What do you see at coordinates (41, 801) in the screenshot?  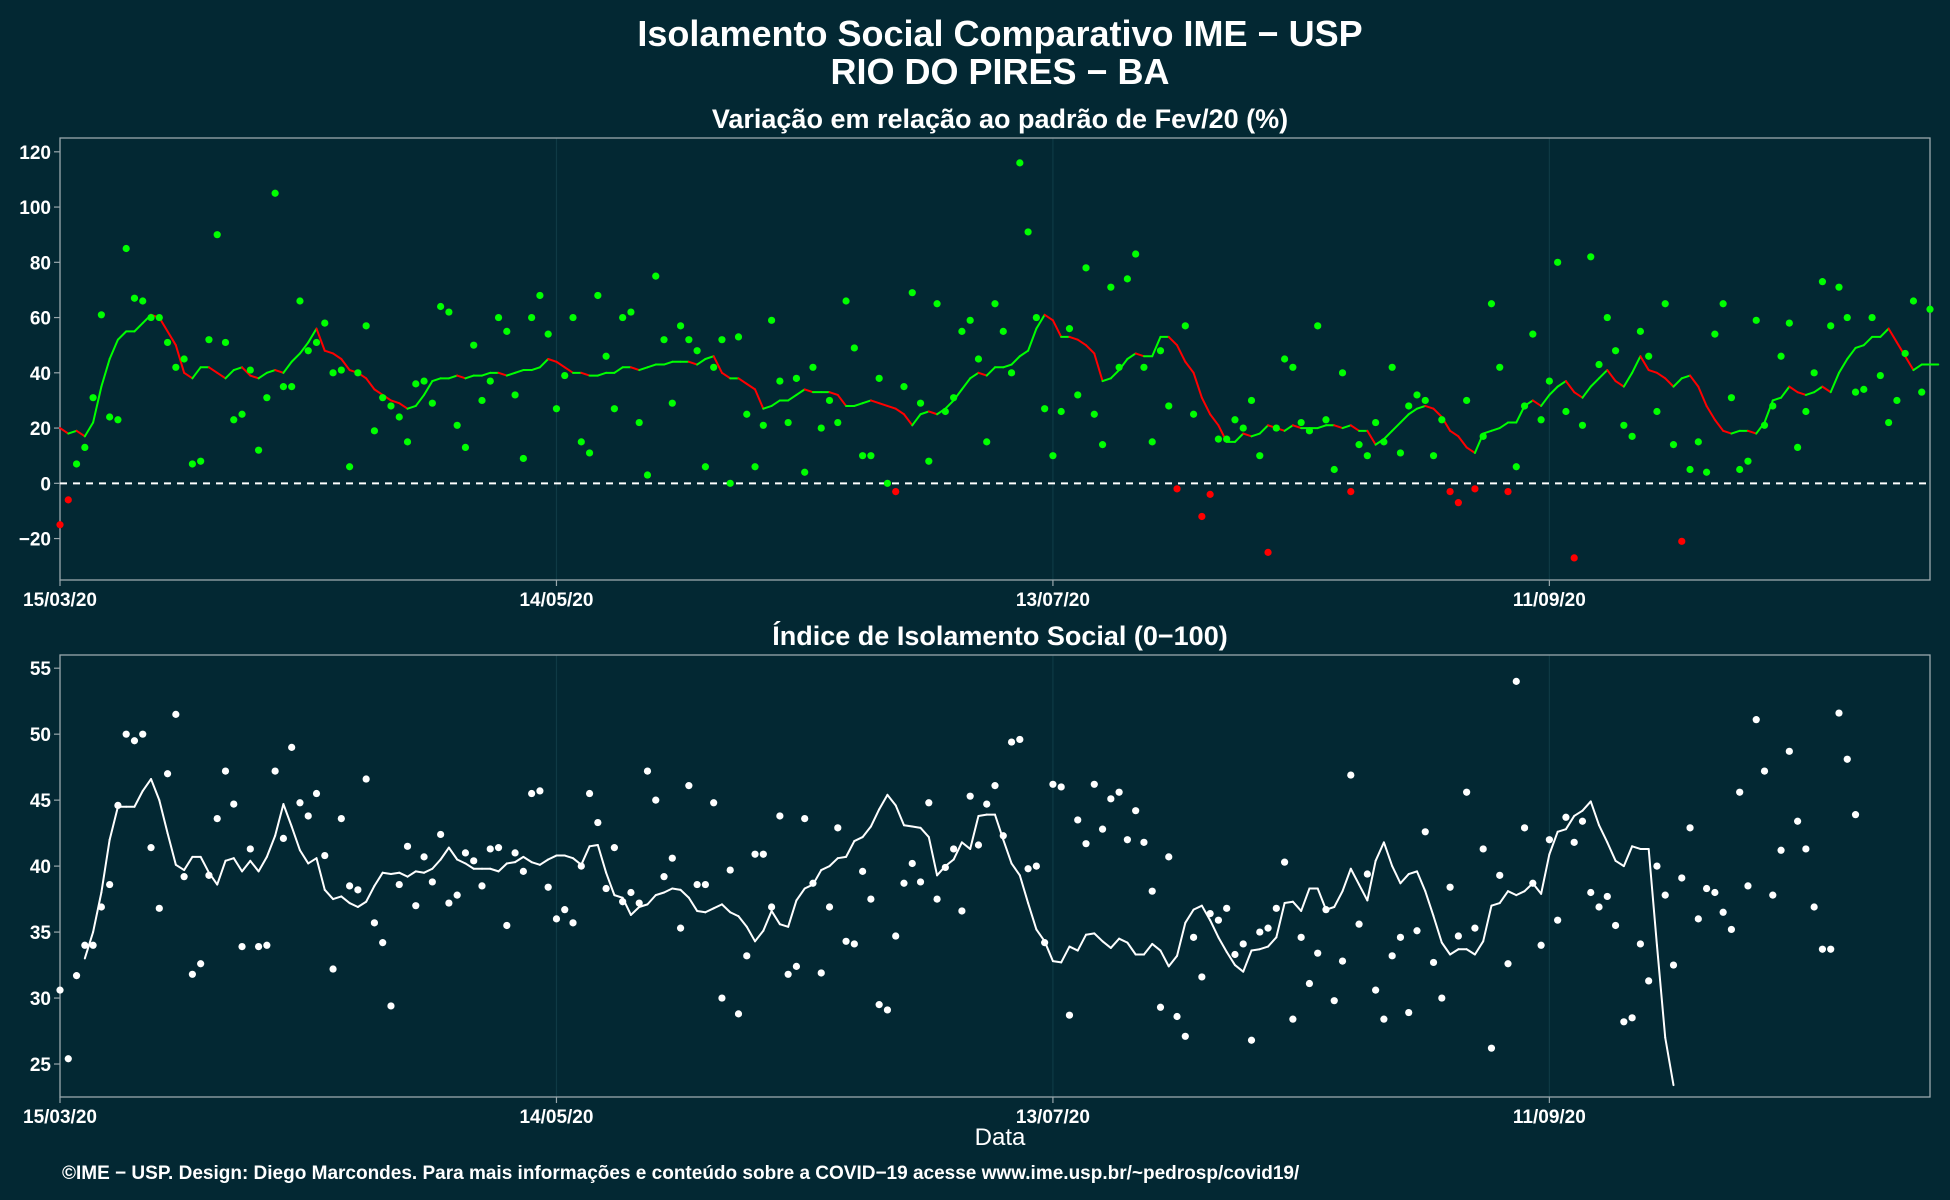 I see `y-tick-label: 45` at bounding box center [41, 801].